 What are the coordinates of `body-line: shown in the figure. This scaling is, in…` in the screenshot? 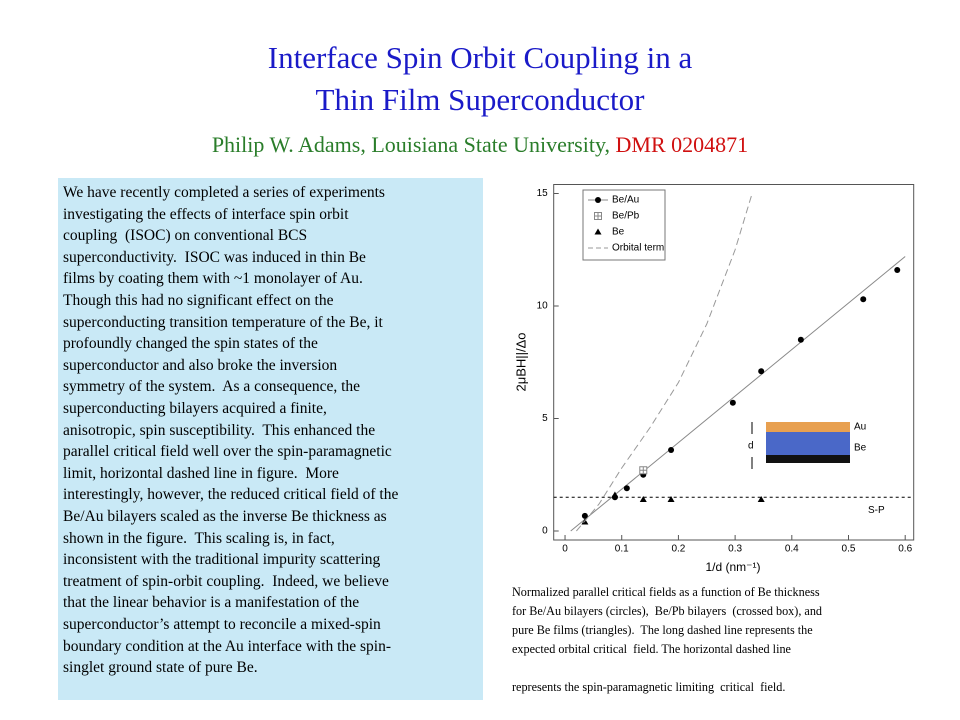 It's located at (199, 538).